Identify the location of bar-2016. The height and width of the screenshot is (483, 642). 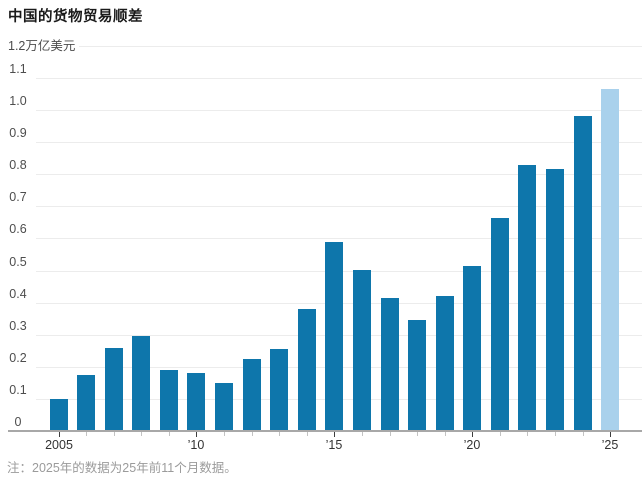
(362, 350).